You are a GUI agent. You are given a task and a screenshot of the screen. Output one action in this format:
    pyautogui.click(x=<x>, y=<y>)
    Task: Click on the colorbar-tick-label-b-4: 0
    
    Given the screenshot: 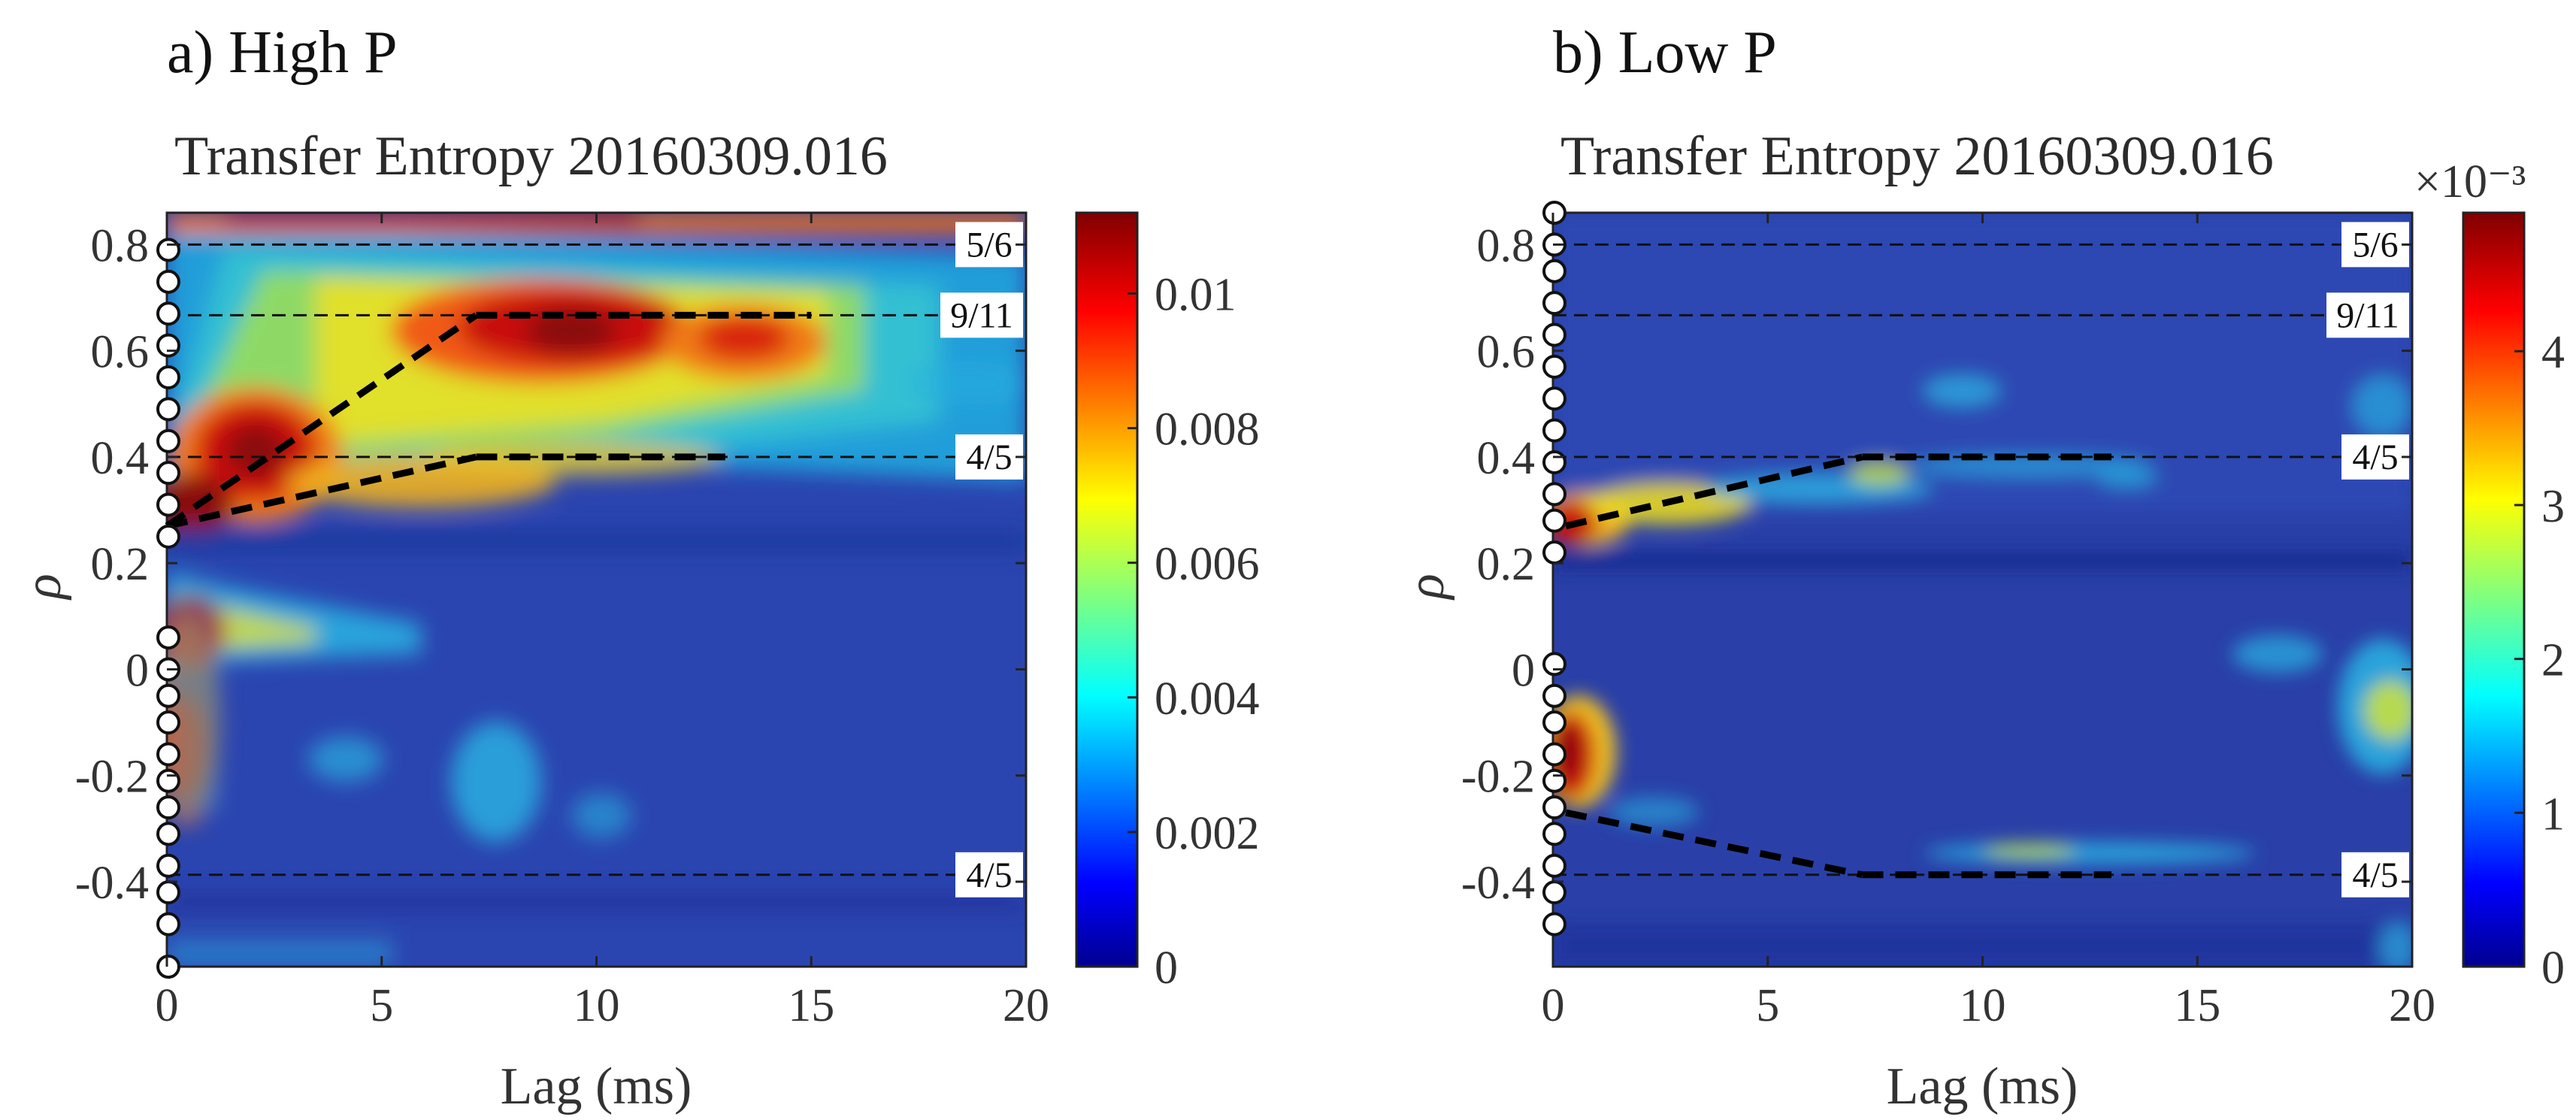 What is the action you would take?
    pyautogui.click(x=2553, y=969)
    